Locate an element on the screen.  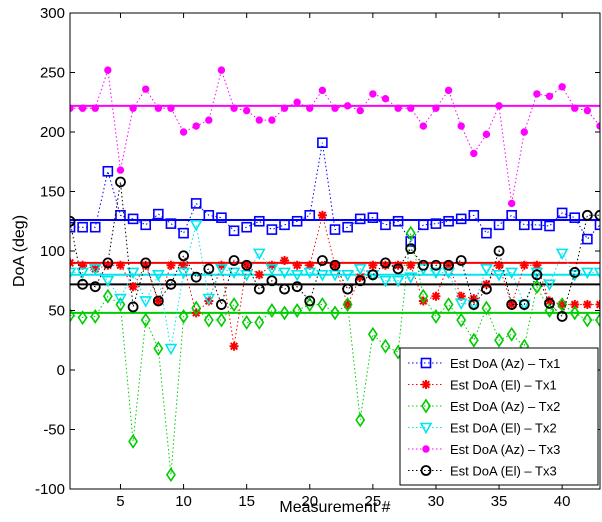
legend-box is located at coordinates (499, 416).